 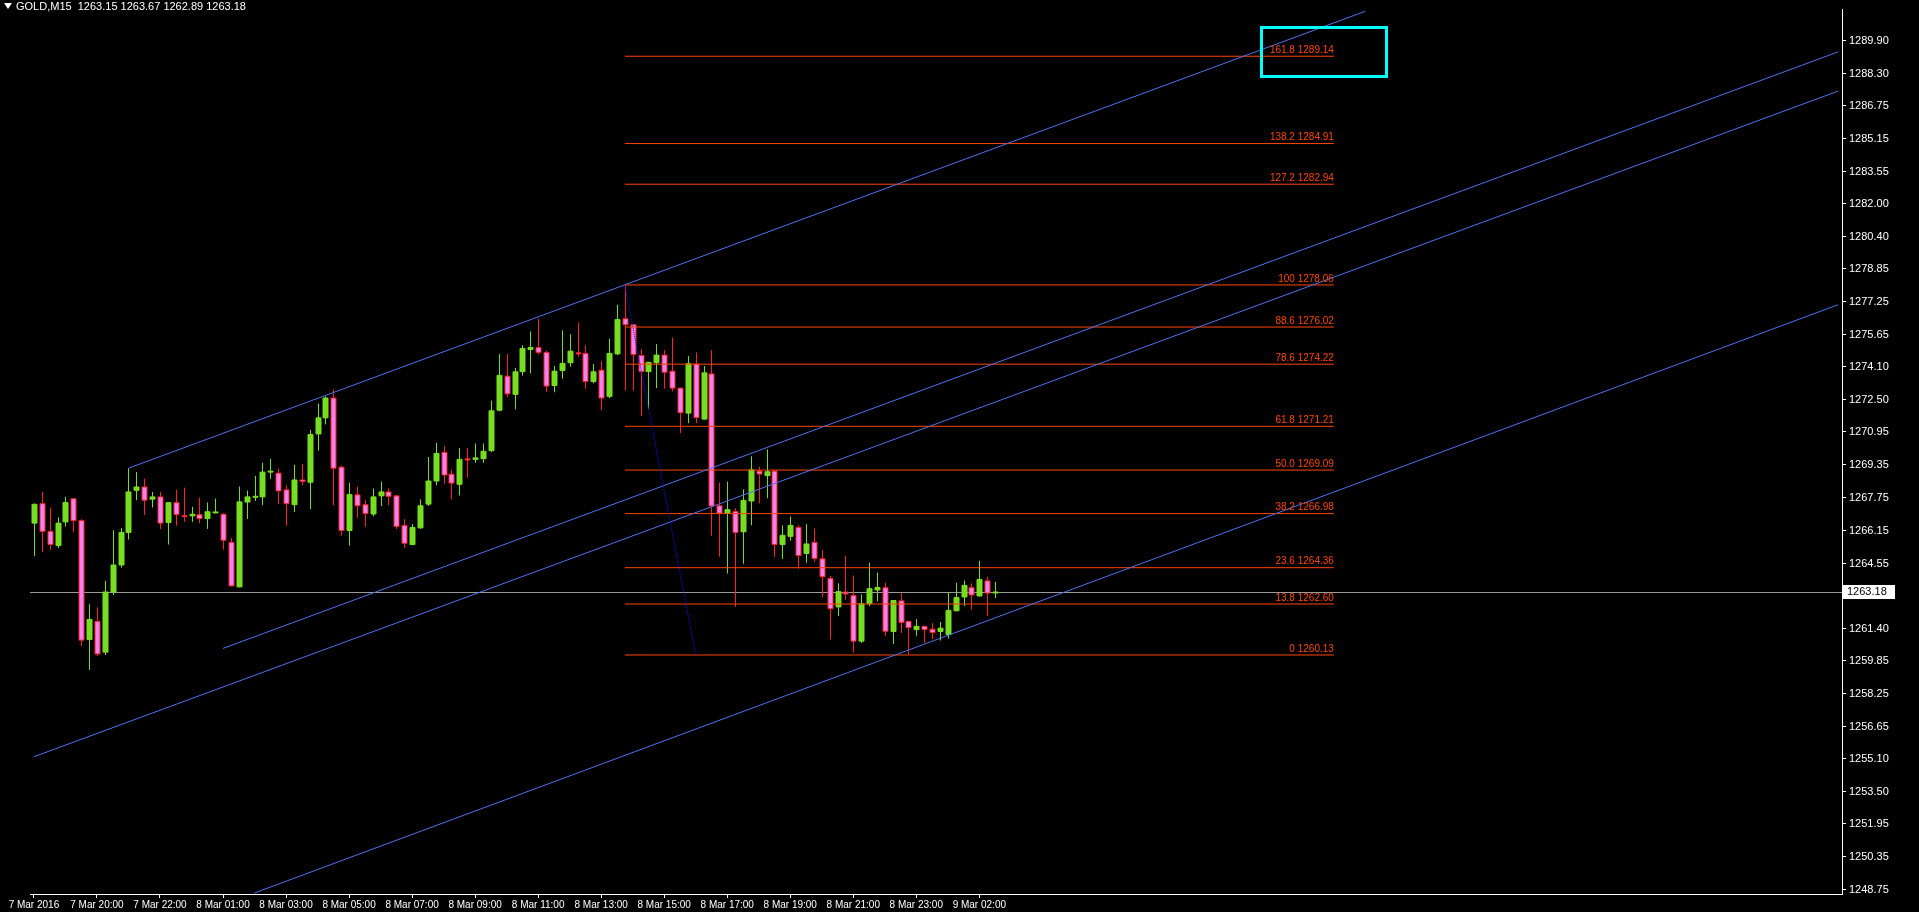 What do you see at coordinates (1869, 72) in the screenshot?
I see `y-tick-label: 1288.30` at bounding box center [1869, 72].